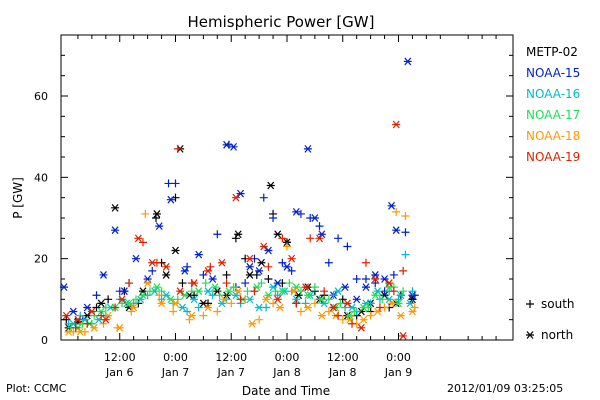 The height and width of the screenshot is (400, 600). Describe the element at coordinates (553, 157) in the screenshot. I see `legend-item-noaa-19: NOAA-19` at that location.